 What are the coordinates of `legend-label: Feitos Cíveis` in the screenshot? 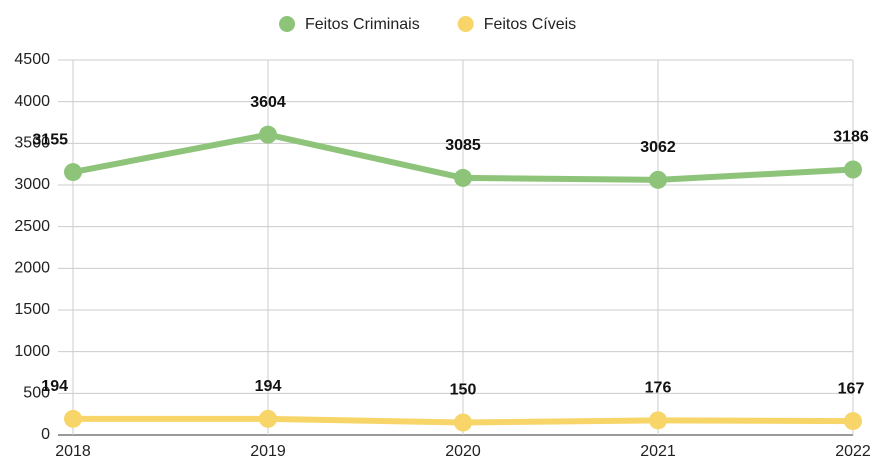 It's located at (530, 24).